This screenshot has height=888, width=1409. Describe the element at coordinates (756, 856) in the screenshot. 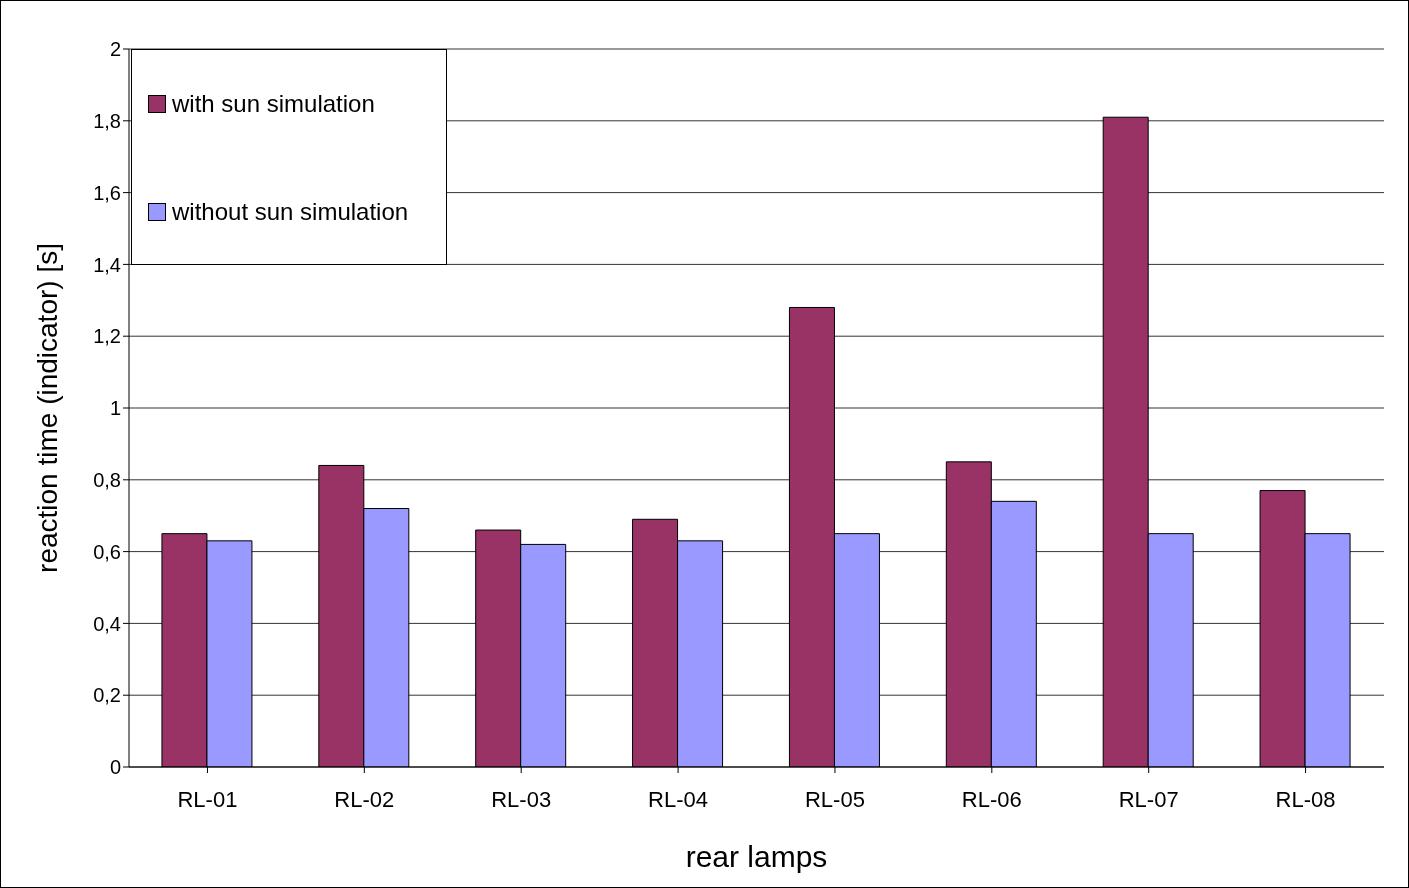

I see `x-axis-title: rear lamps` at that location.